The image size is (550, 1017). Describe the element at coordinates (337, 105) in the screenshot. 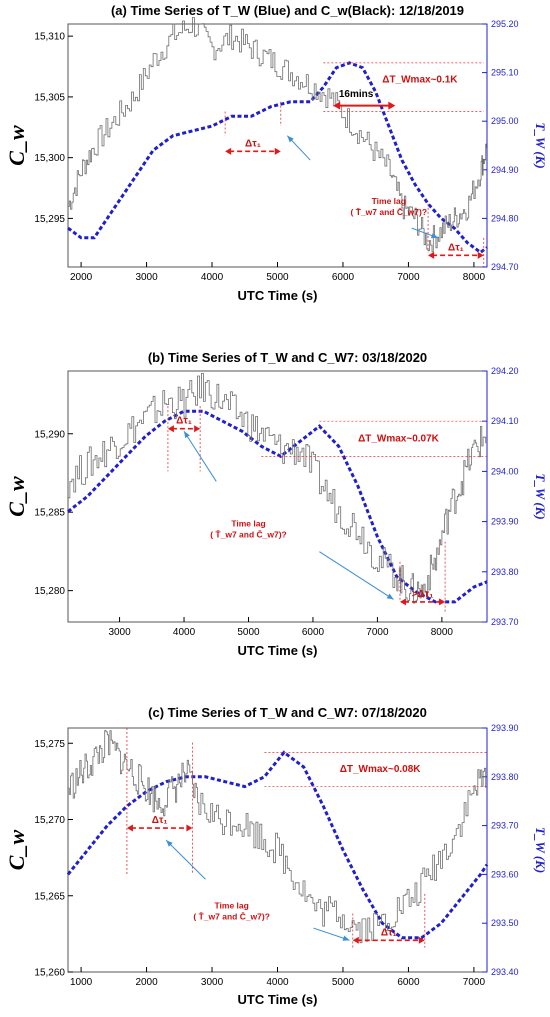

I see `lag-arrow-head-left` at that location.